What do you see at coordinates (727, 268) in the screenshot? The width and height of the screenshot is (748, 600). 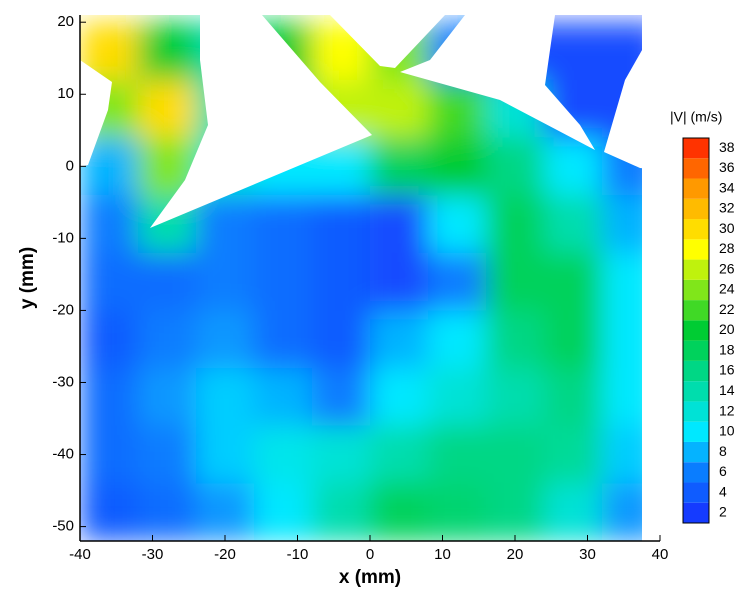 I see `colorbar-label: 26` at bounding box center [727, 268].